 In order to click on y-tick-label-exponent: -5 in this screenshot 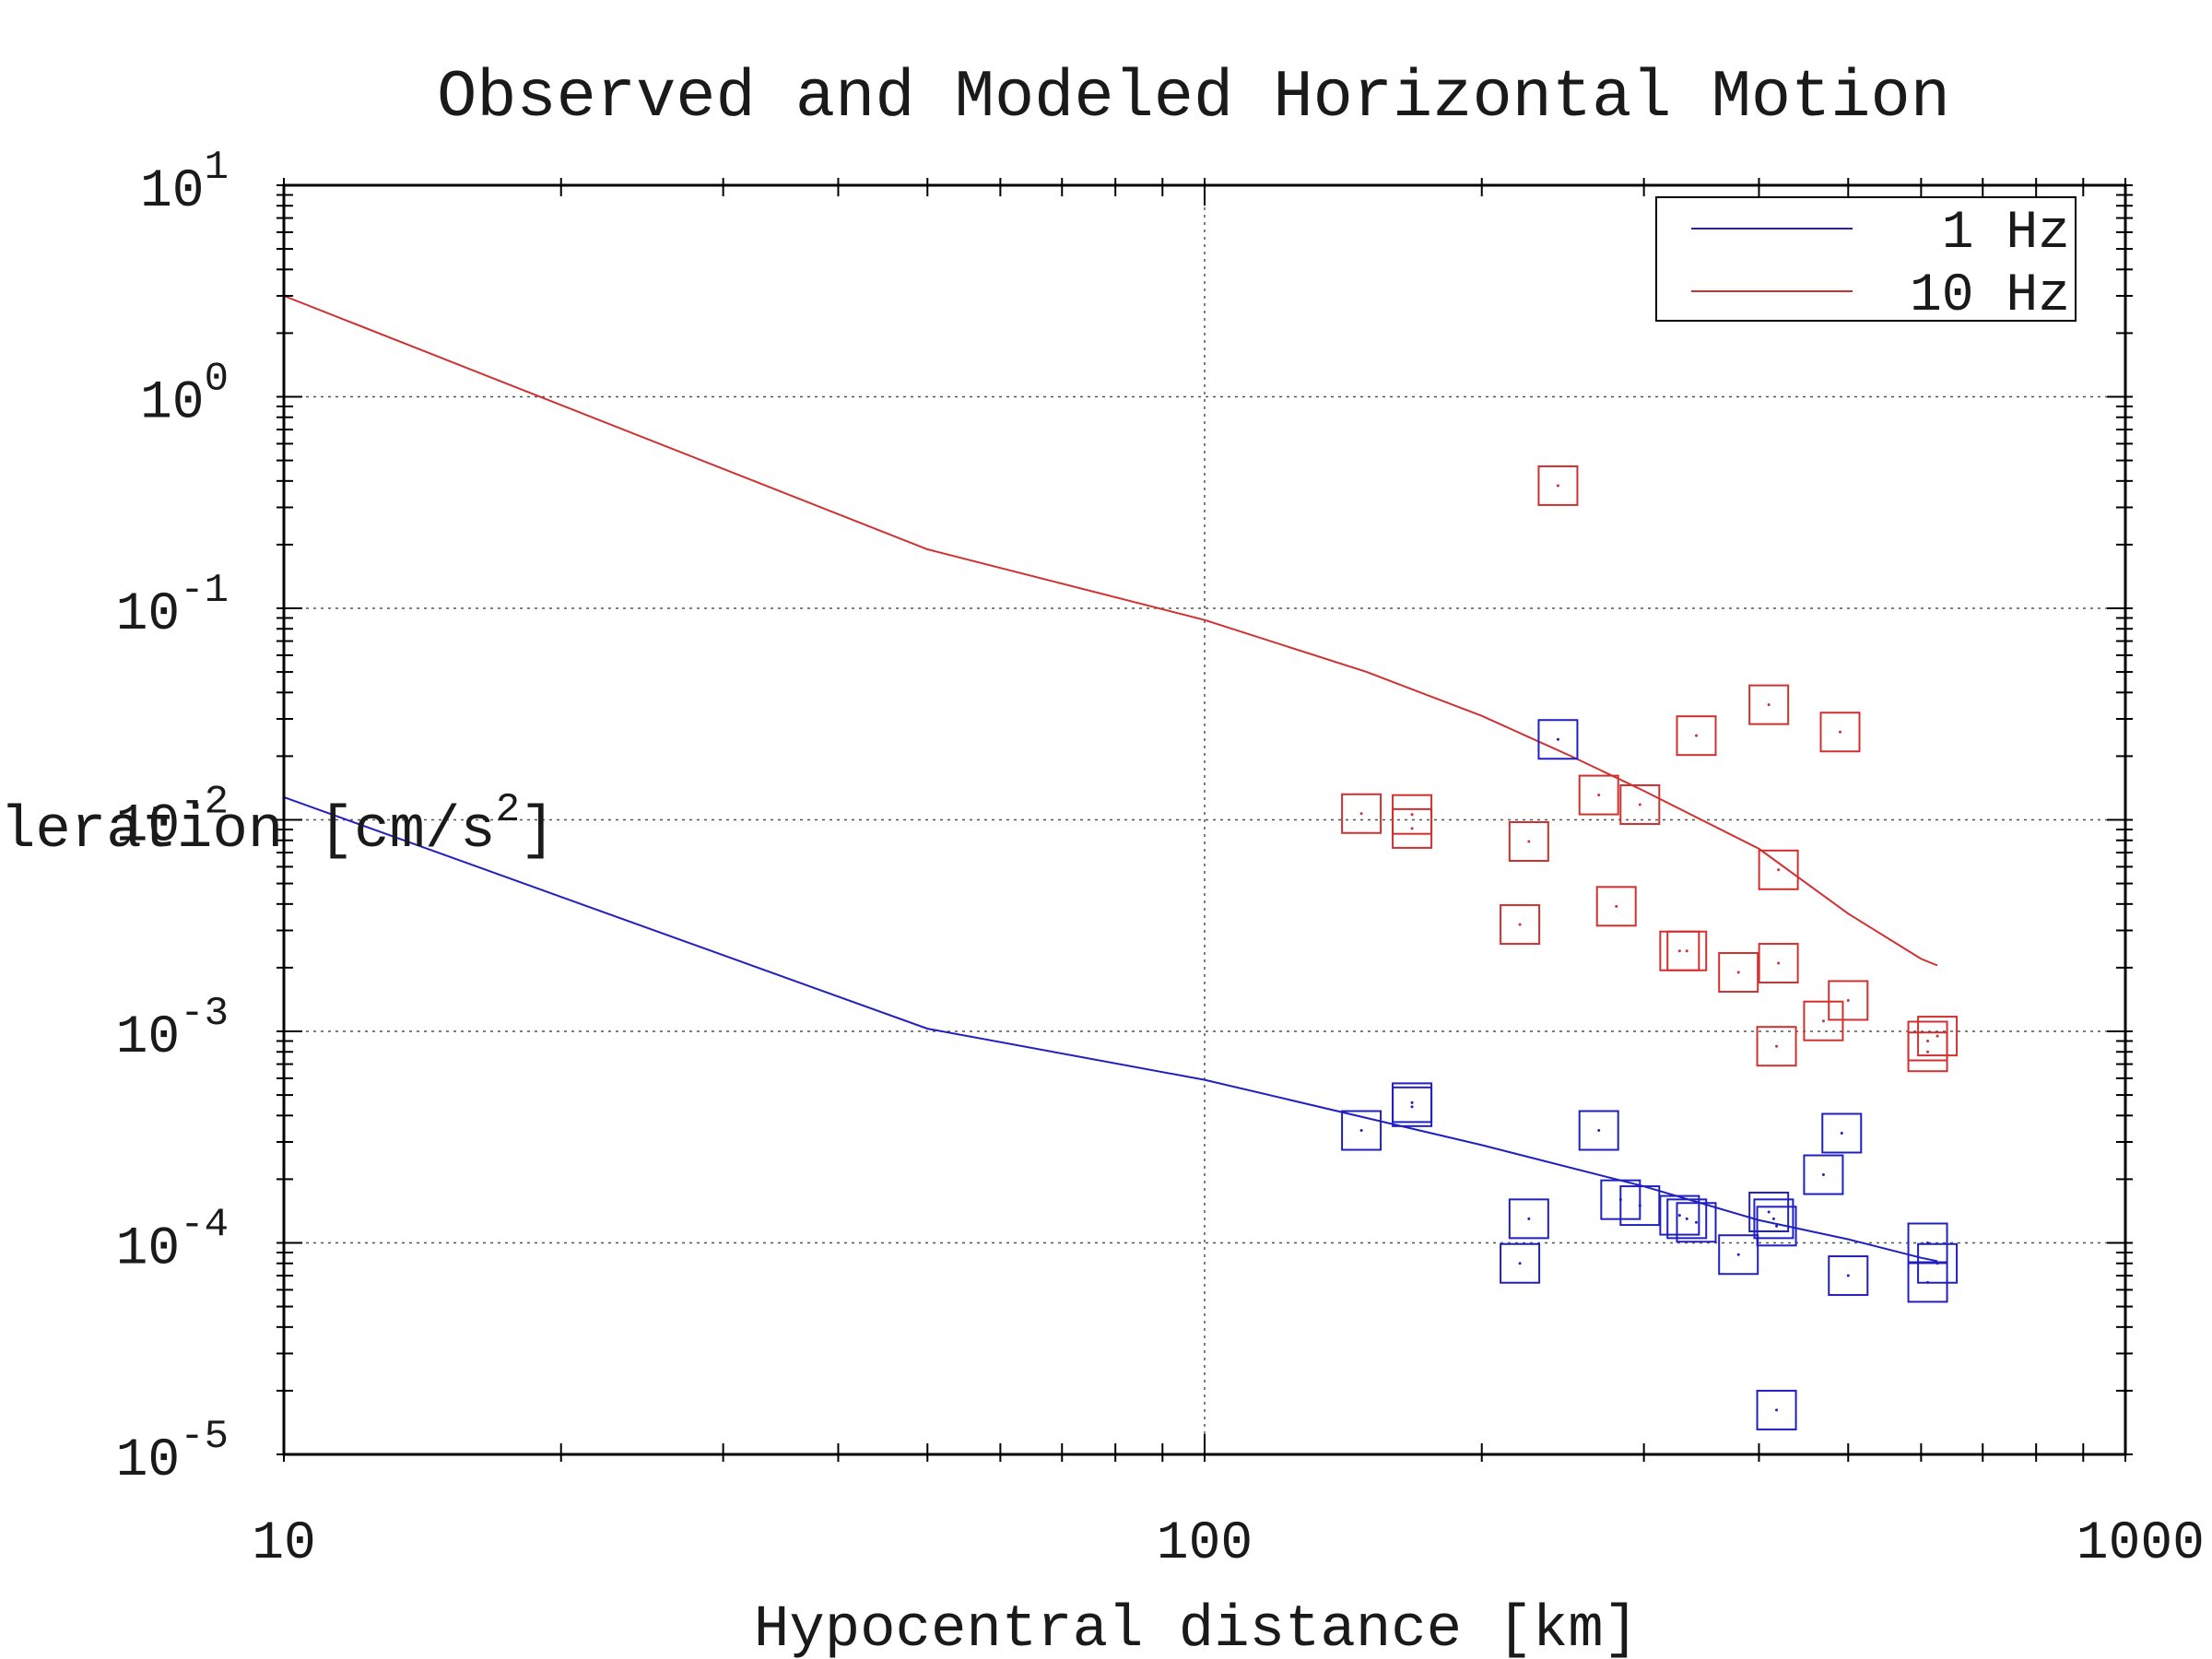, I will do `click(204, 1437)`.